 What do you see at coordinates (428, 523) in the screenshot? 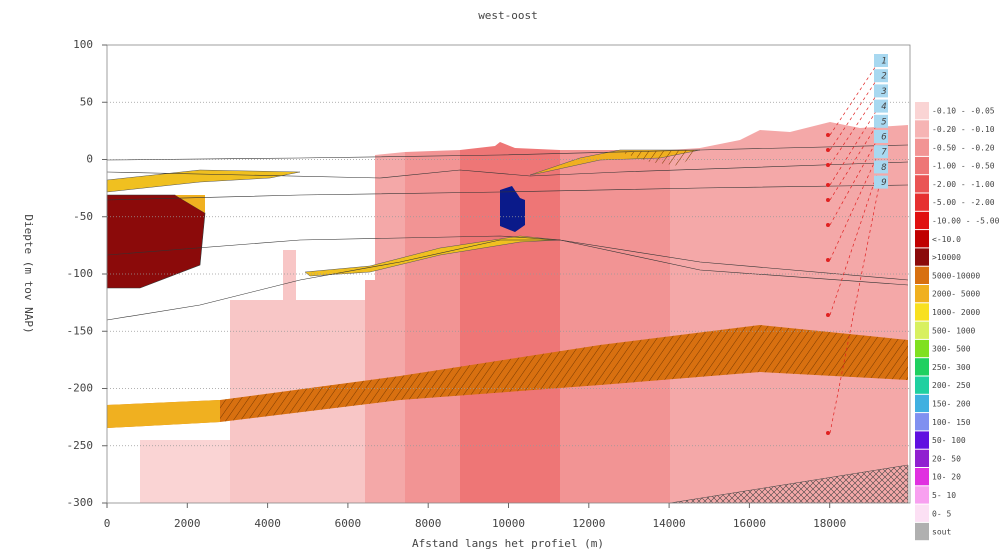
I see `x-tick-label: 8000` at bounding box center [428, 523].